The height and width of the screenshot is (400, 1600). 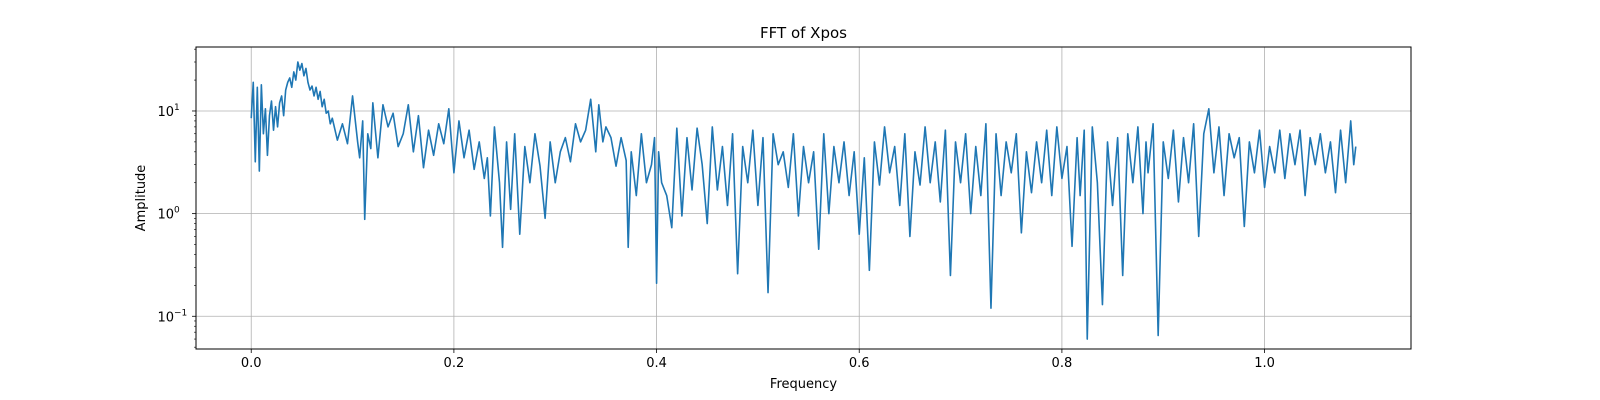 I want to click on x-tick-label: 0.6, so click(x=859, y=363).